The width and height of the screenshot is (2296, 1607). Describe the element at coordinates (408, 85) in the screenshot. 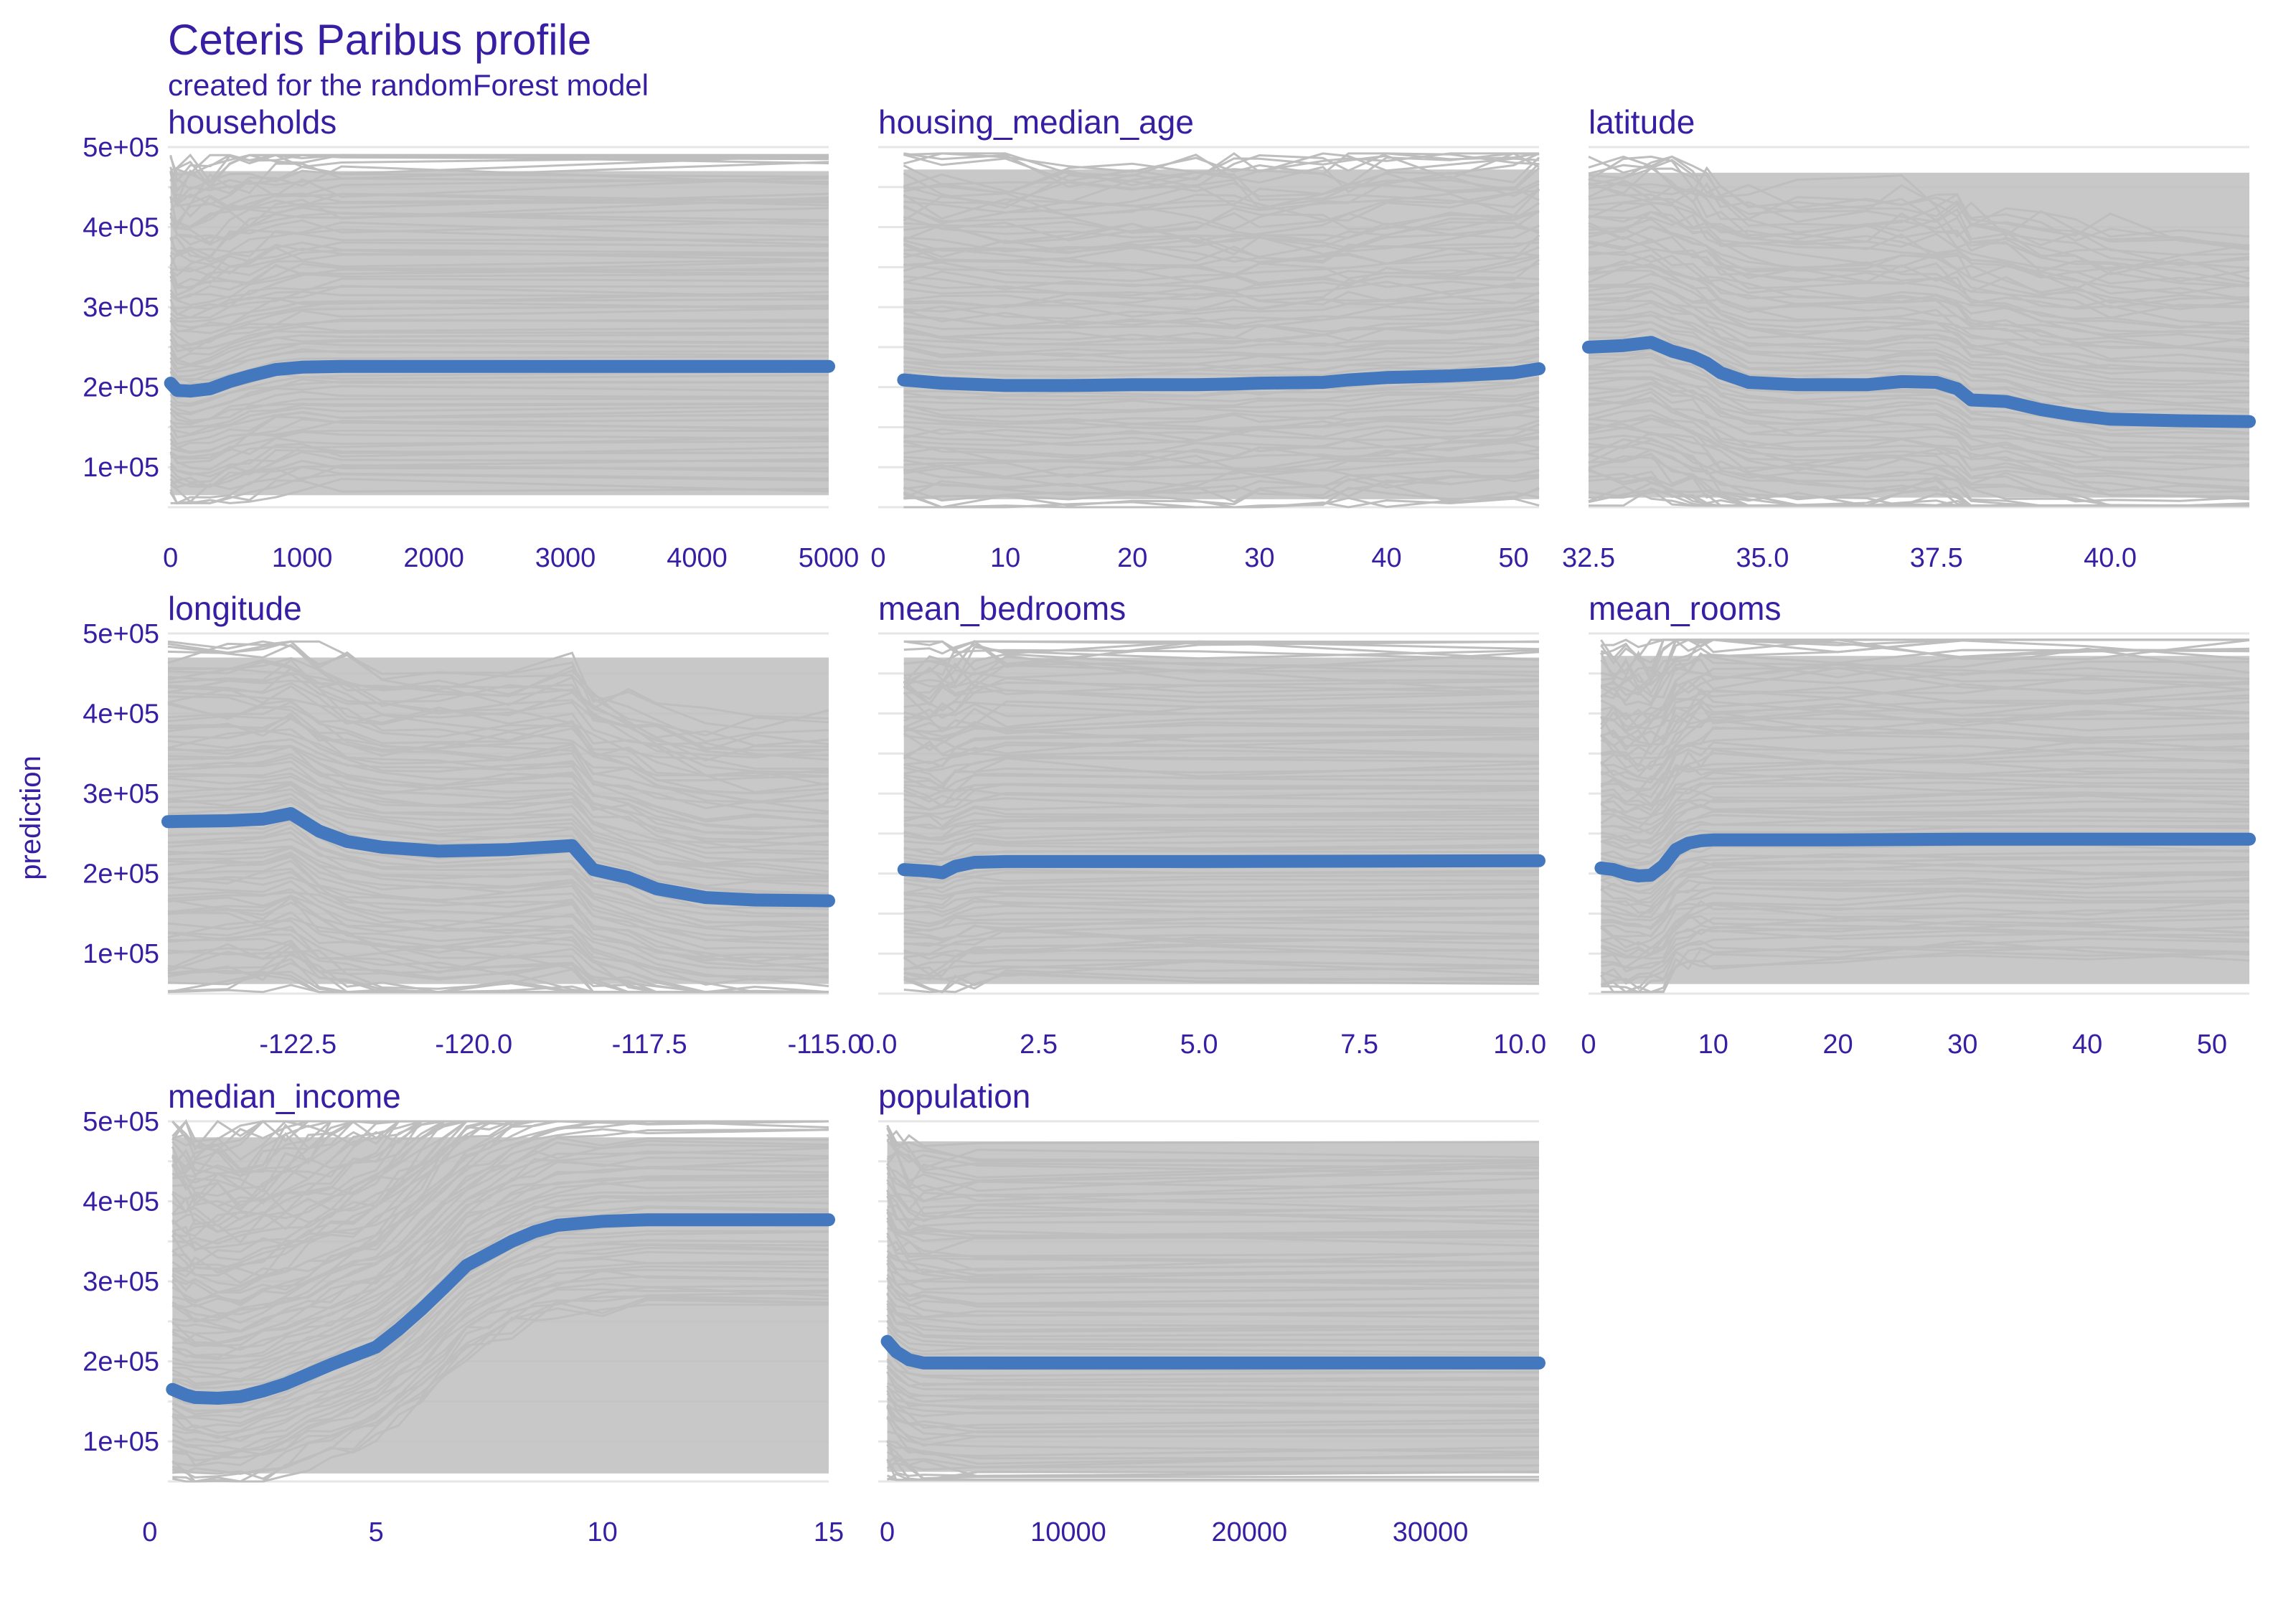

I see `chart-subtitle: created for the randomForest model` at that location.